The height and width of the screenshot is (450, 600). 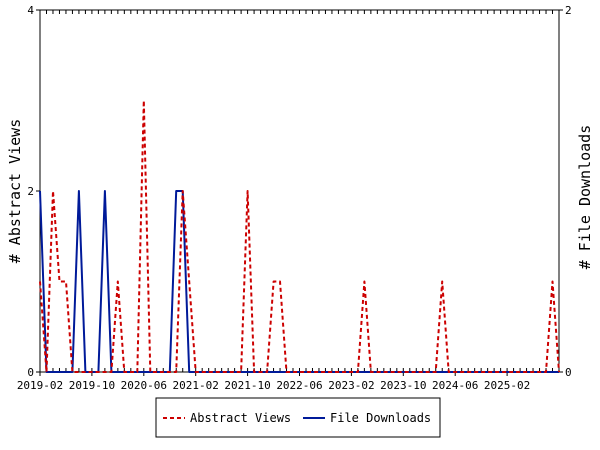 I want to click on y-axis-right-label: # File Downloads, so click(x=585, y=197).